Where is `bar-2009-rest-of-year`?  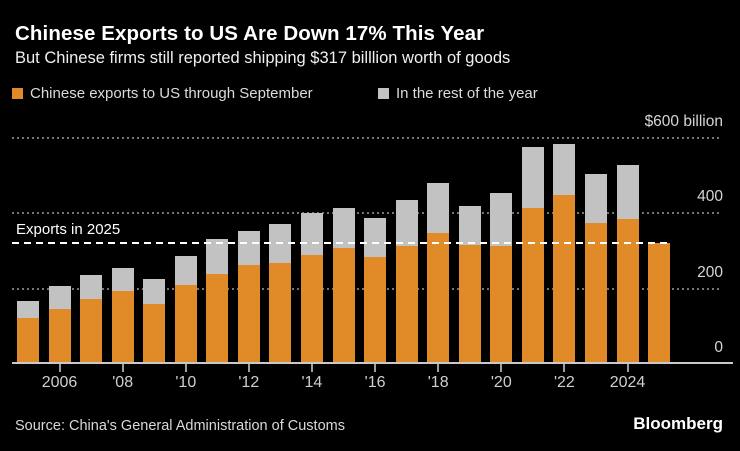
bar-2009-rest-of-year is located at coordinates (154, 292).